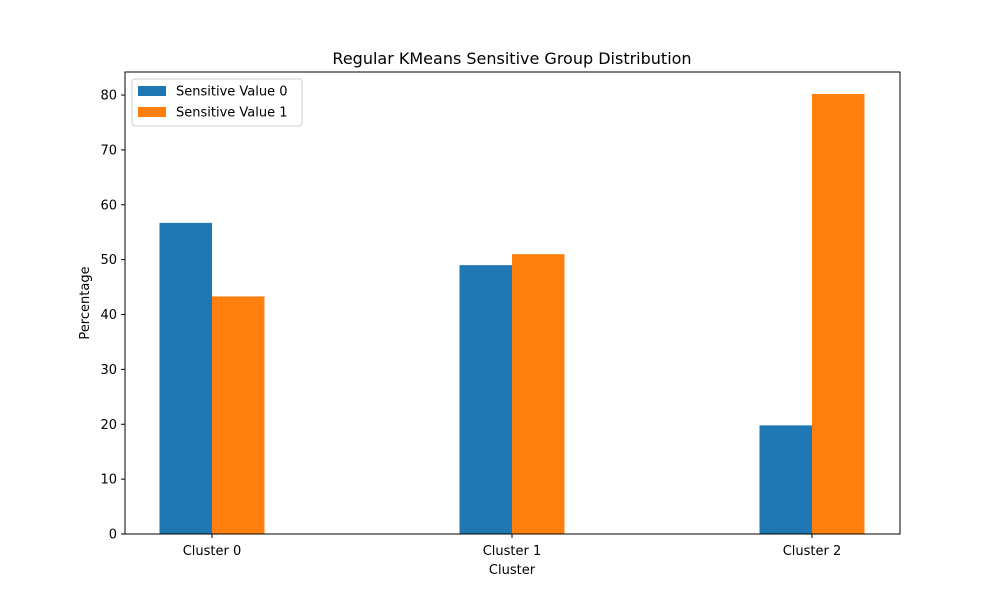 Image resolution: width=1000 pixels, height=604 pixels. I want to click on y-tick-label: 80, so click(108, 96).